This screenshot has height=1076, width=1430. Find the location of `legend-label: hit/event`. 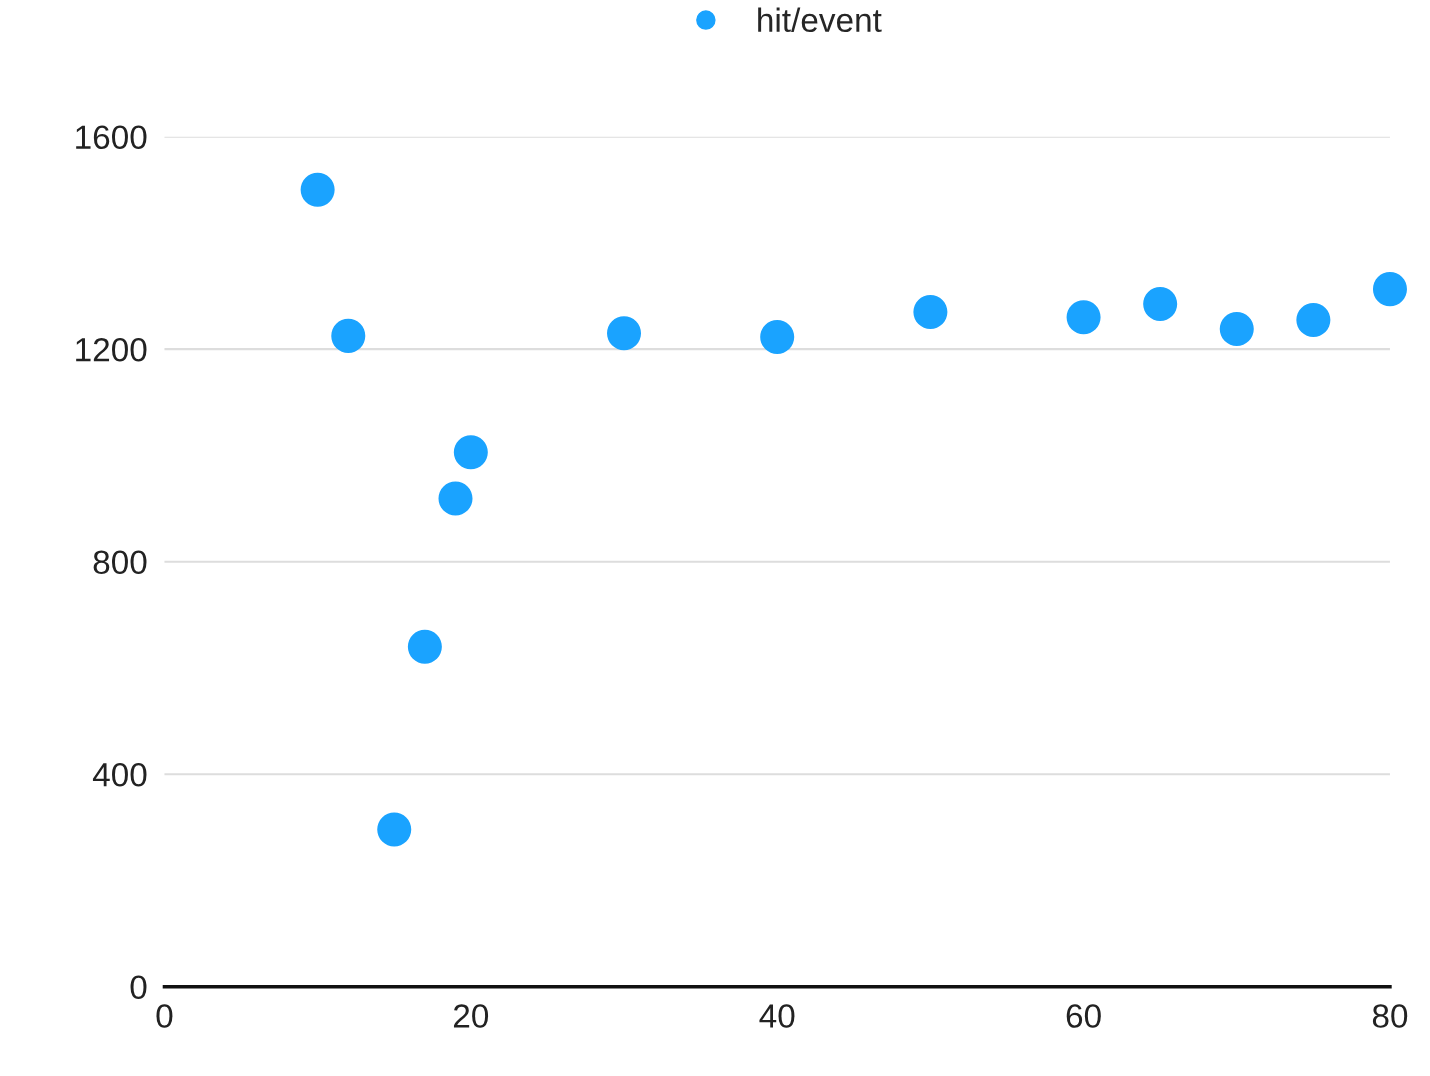

legend-label: hit/event is located at coordinates (820, 20).